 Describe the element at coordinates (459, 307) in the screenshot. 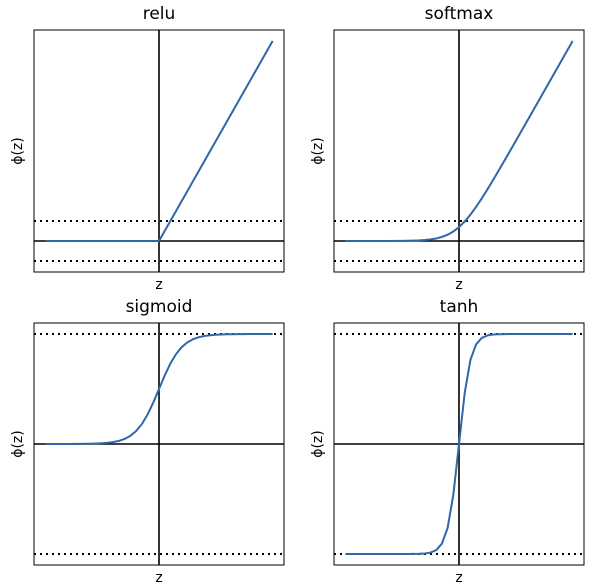

I see `chart-title: tanh` at that location.